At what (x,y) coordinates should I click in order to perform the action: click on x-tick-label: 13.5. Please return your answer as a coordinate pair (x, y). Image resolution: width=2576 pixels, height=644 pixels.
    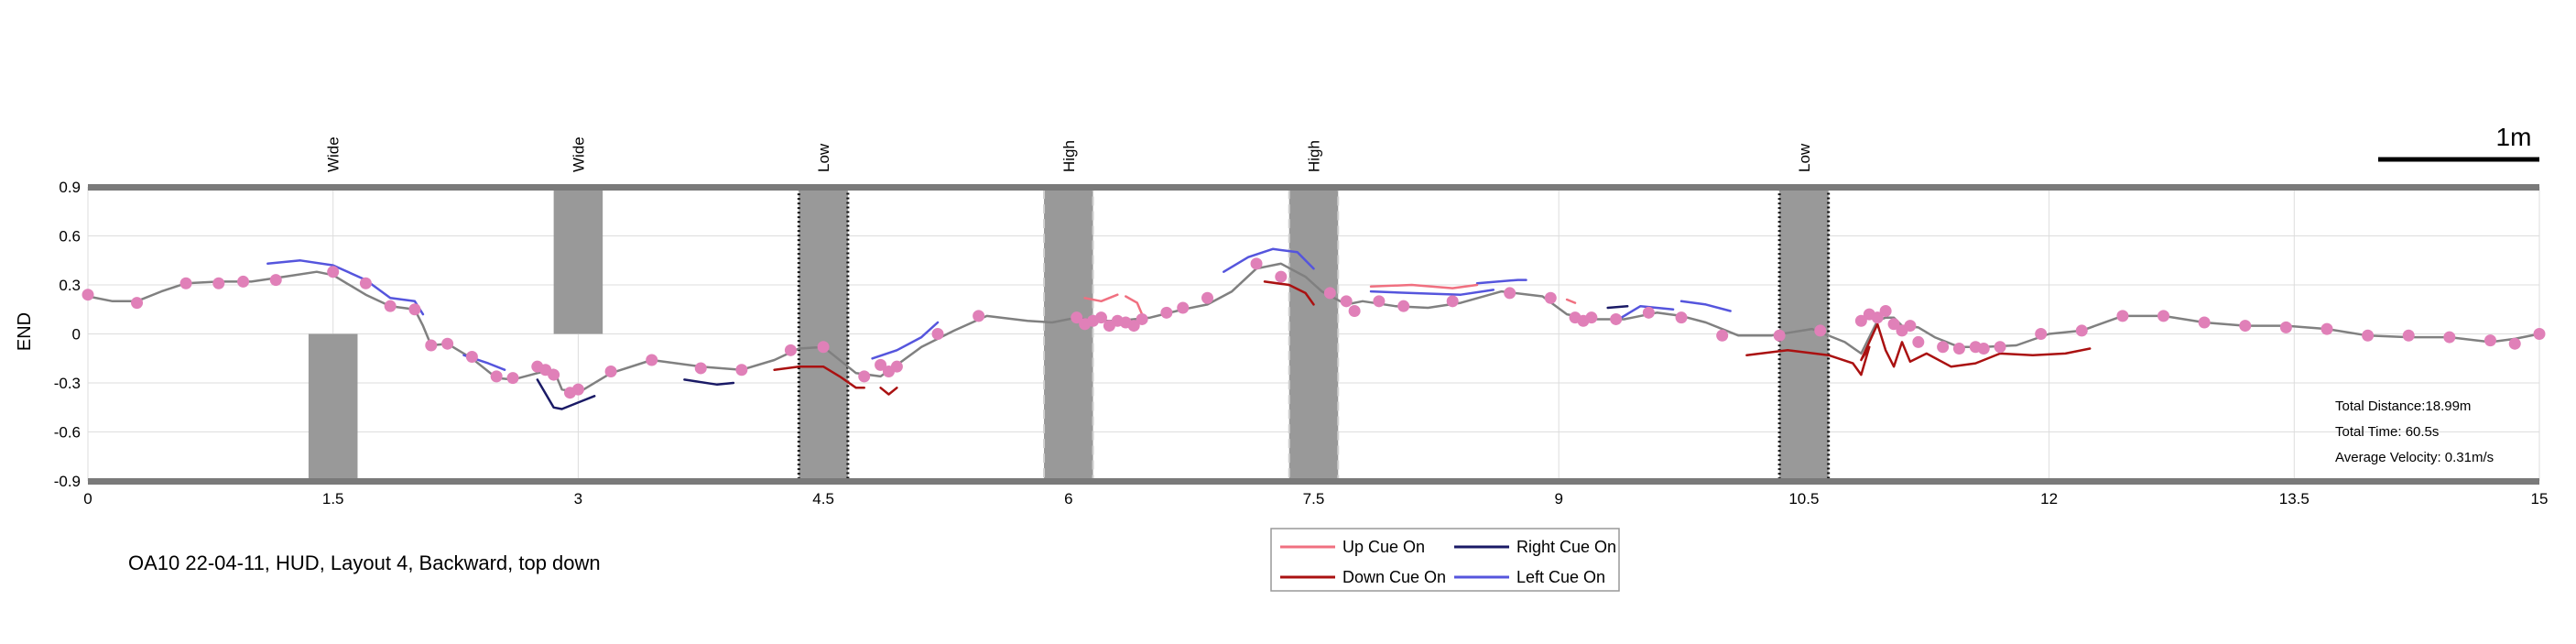
    Looking at the image, I should click on (2294, 499).